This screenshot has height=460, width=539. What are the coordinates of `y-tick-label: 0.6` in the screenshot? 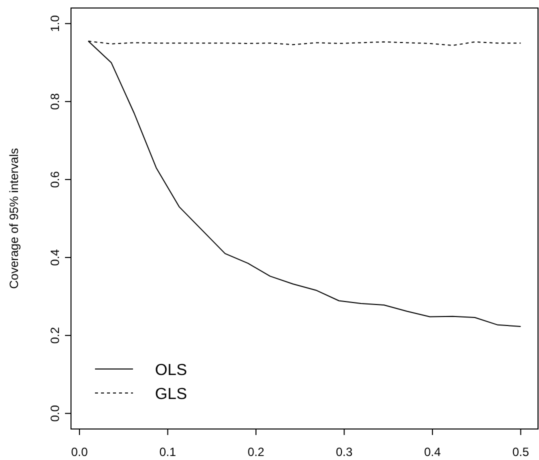 It's located at (55, 179).